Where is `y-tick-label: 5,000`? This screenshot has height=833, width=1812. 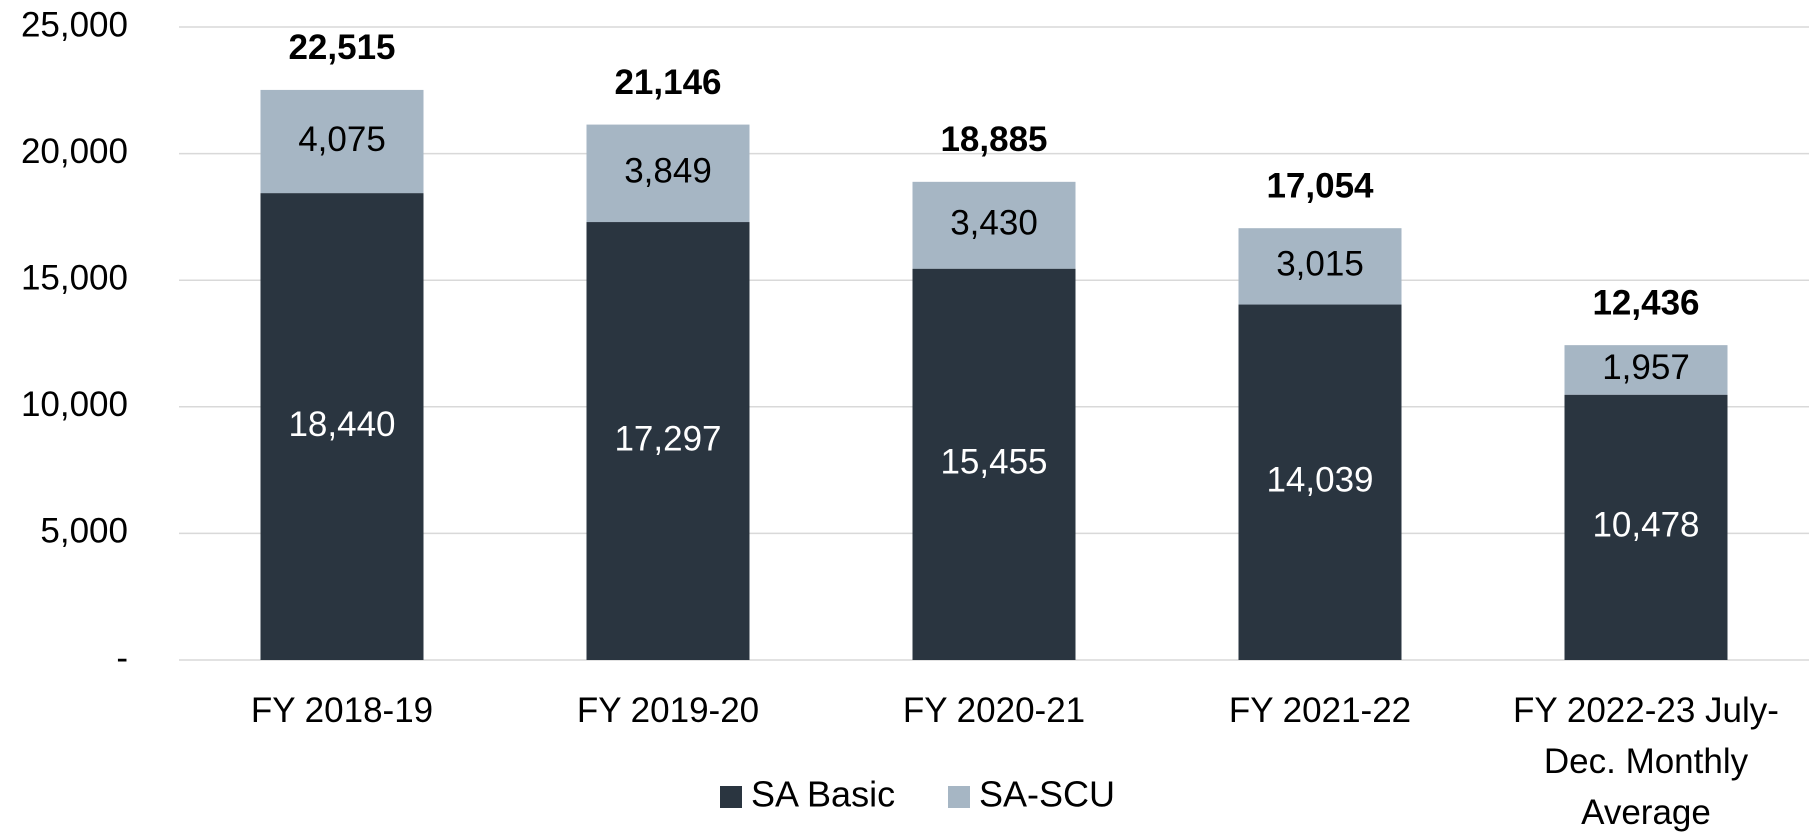 y-tick-label: 5,000 is located at coordinates (84, 531).